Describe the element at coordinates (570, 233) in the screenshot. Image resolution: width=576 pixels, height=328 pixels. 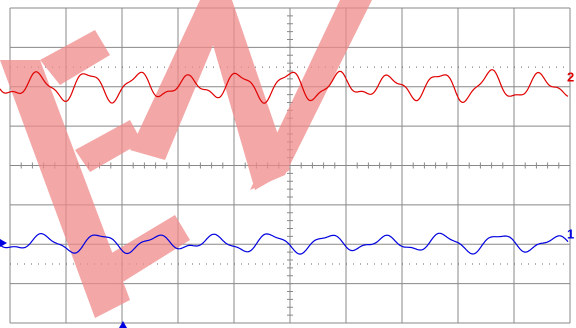
I see `channel-1-marker: 1` at that location.